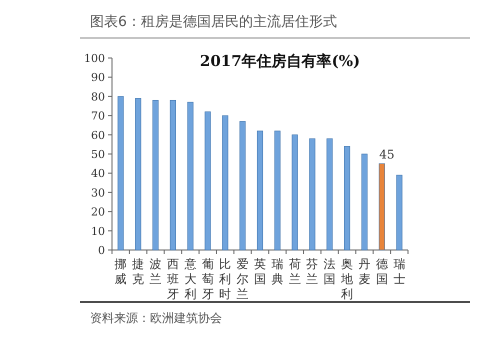  Describe the element at coordinates (172, 279) in the screenshot. I see `x-tick-label: 西班牙` at that location.